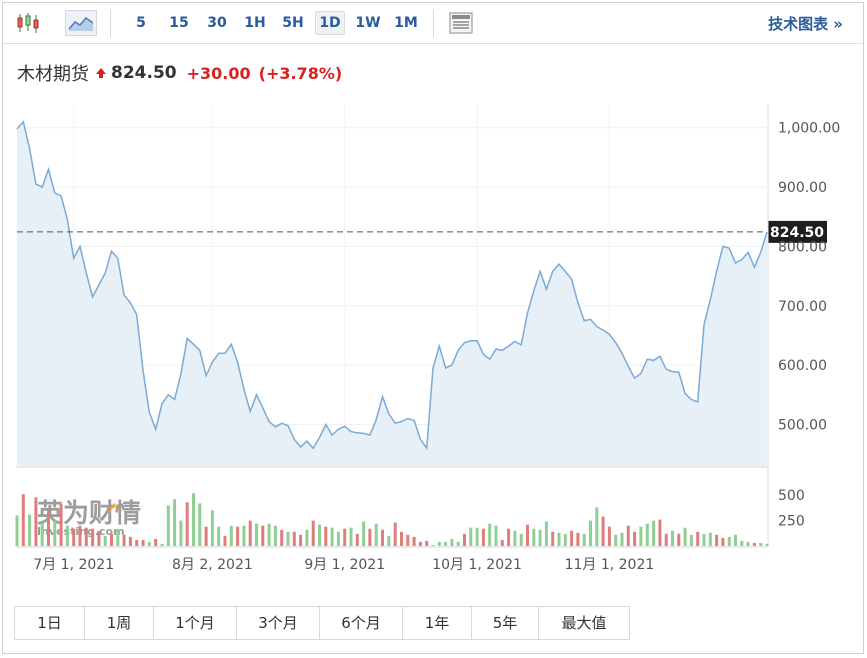  I want to click on timeframe-1m: 1M, so click(406, 23).